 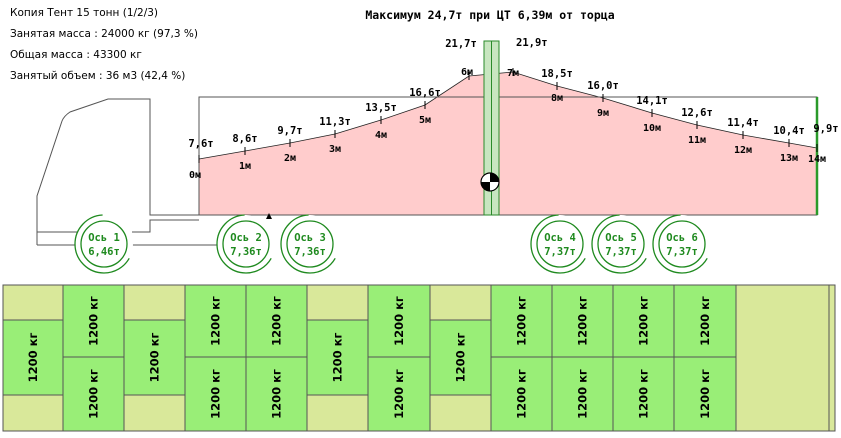 What do you see at coordinates (697, 113) in the screenshot?
I see `curve-load-label: 12,6т` at bounding box center [697, 113].